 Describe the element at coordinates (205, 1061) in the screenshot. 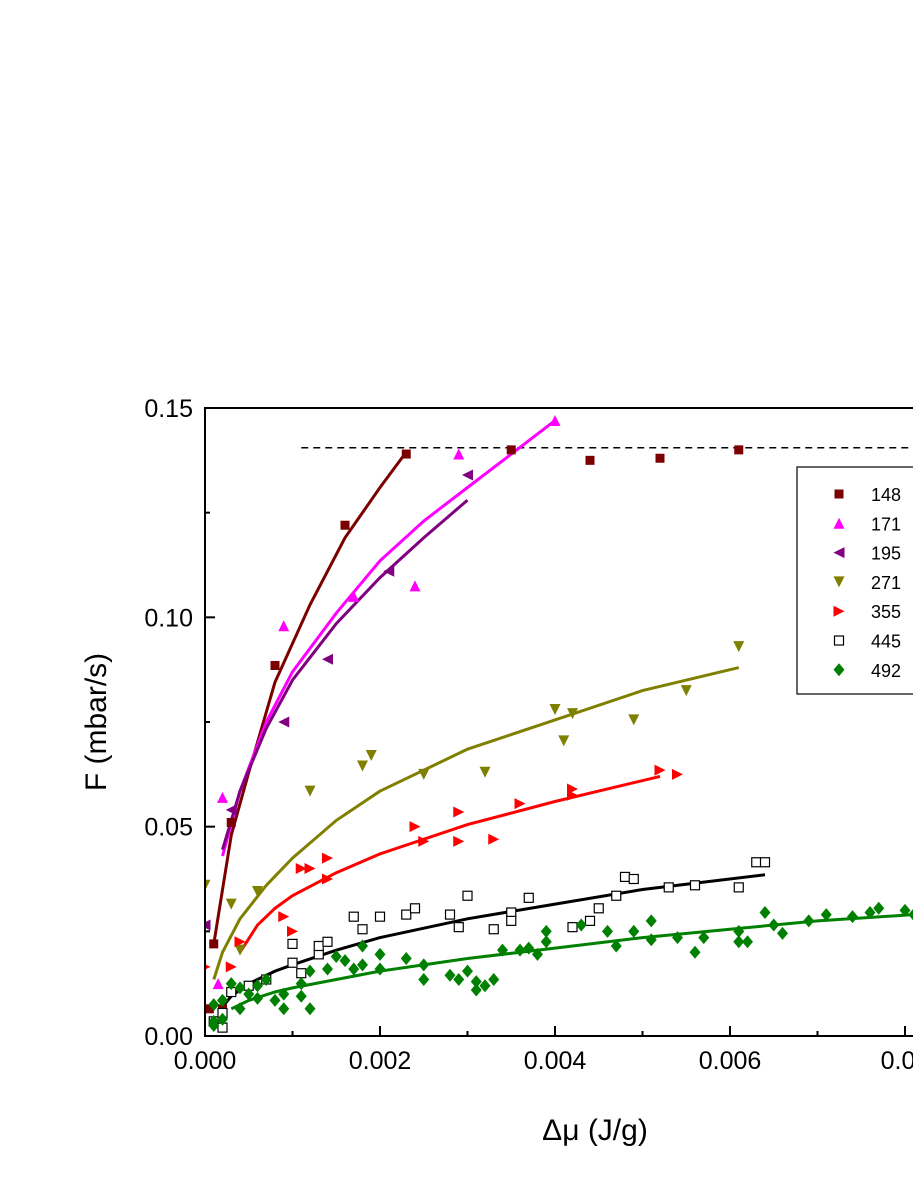

I see `x-tick-label-0: 0.000` at that location.